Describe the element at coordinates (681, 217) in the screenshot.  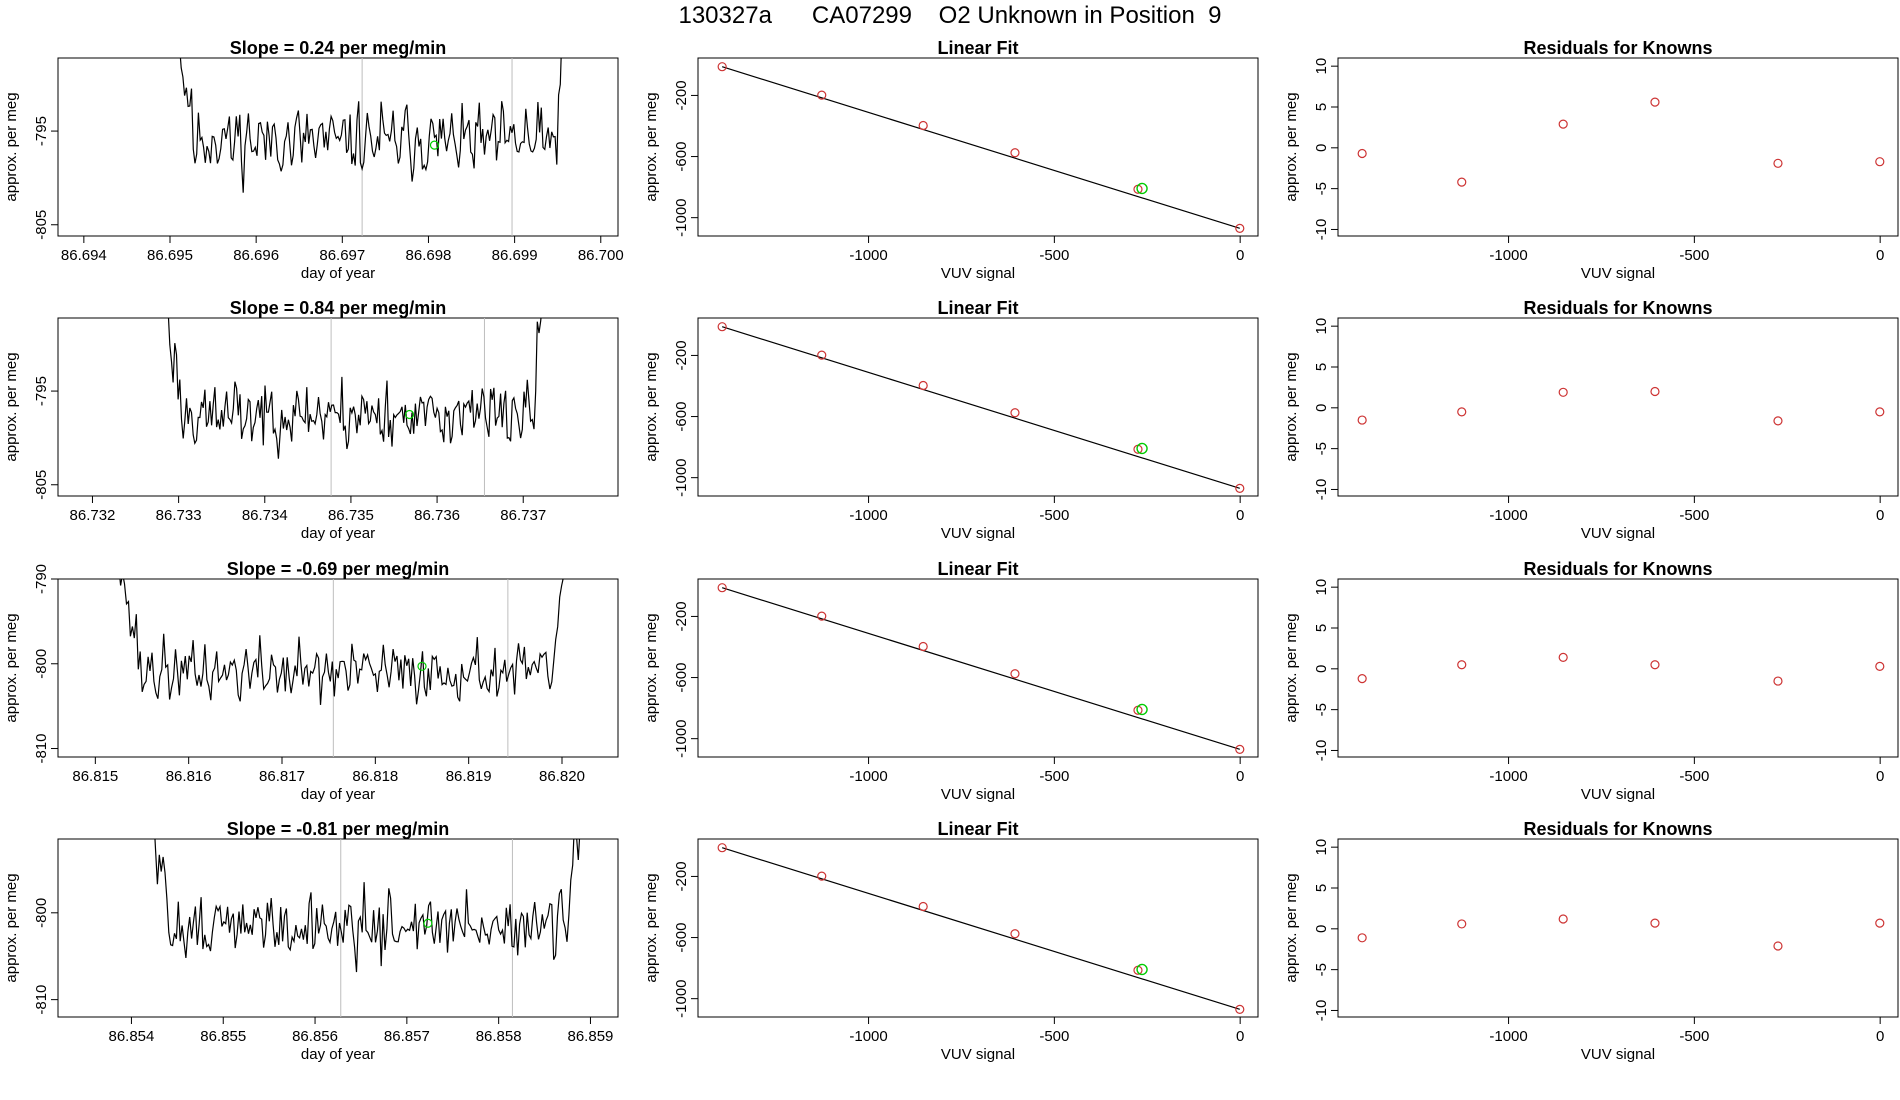
I see `y-tick-label: -1000` at that location.